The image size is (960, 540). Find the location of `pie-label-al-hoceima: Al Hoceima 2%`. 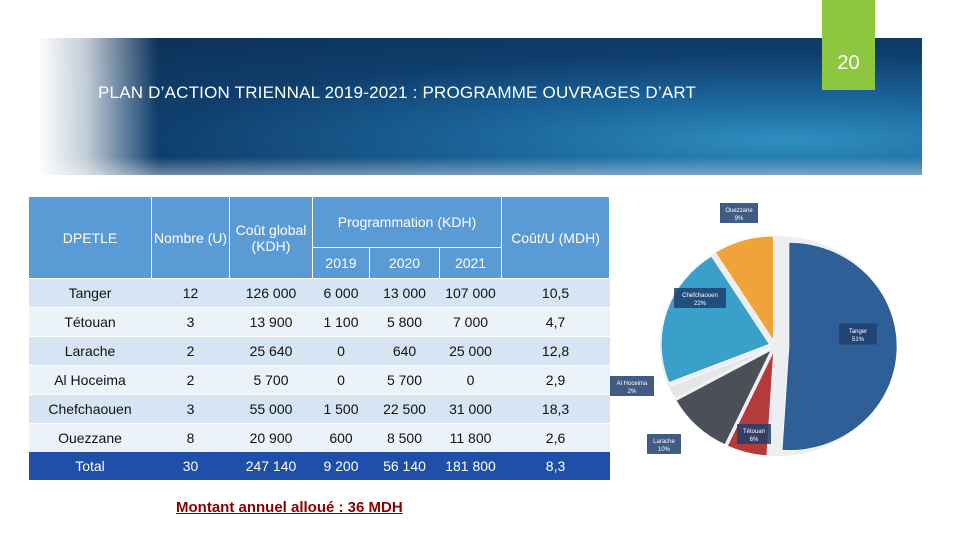

pie-label-al-hoceima: Al Hoceima 2% is located at coordinates (632, 386).